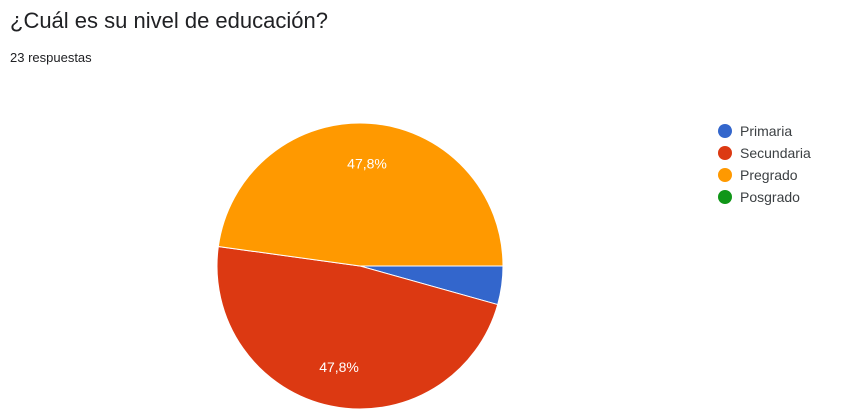 The height and width of the screenshot is (409, 846). I want to click on slice-label-secundaria: 47,8%, so click(339, 367).